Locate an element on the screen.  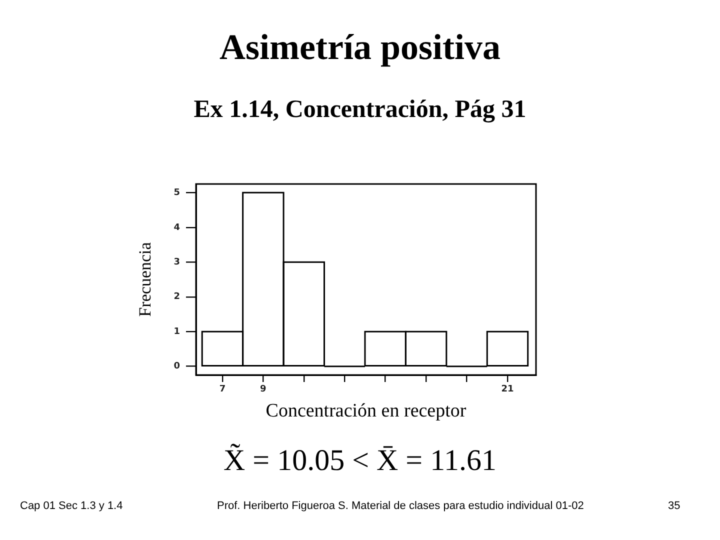
x-tick-label: 9 is located at coordinates (263, 389).